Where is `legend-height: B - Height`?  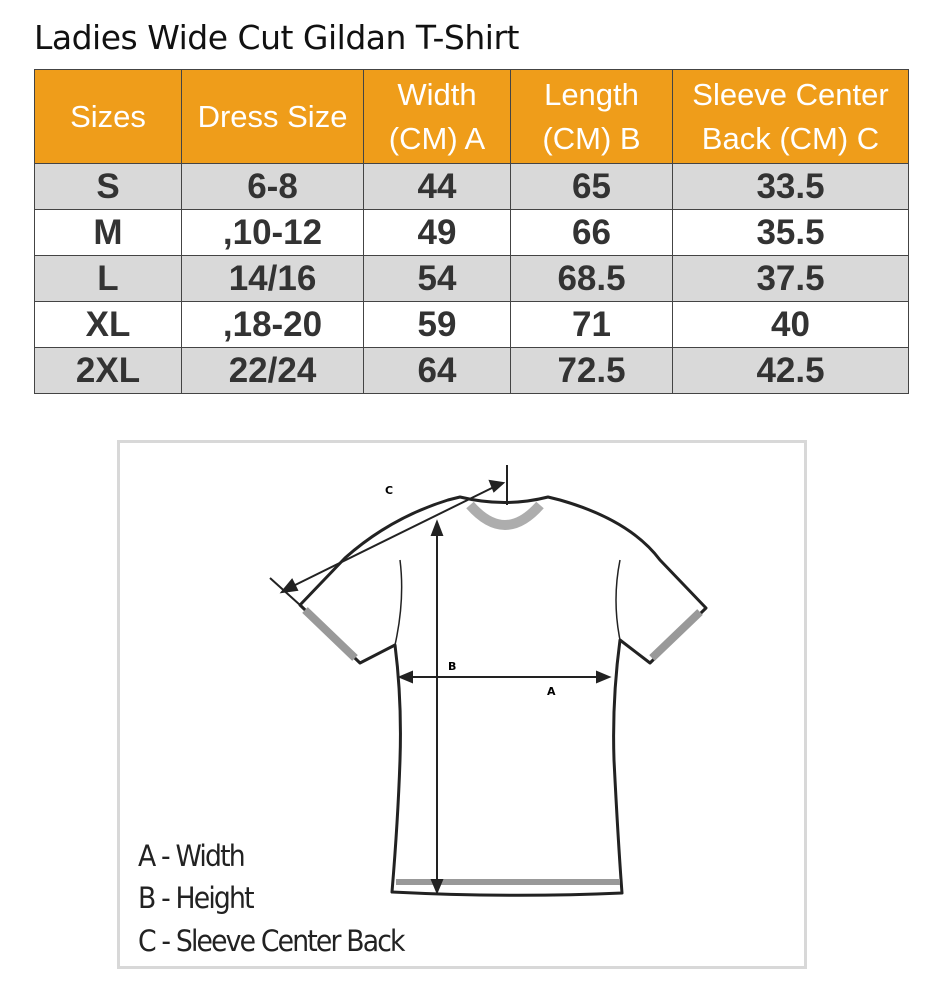 legend-height: B - Height is located at coordinates (196, 898).